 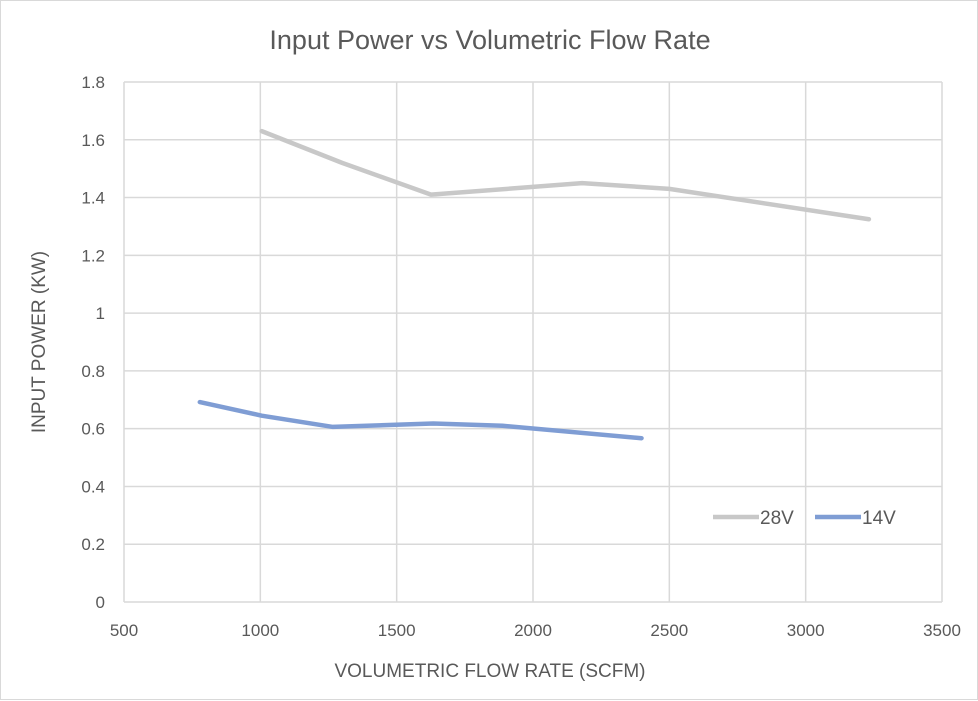 I want to click on x-tick-label: 2000, so click(x=533, y=630).